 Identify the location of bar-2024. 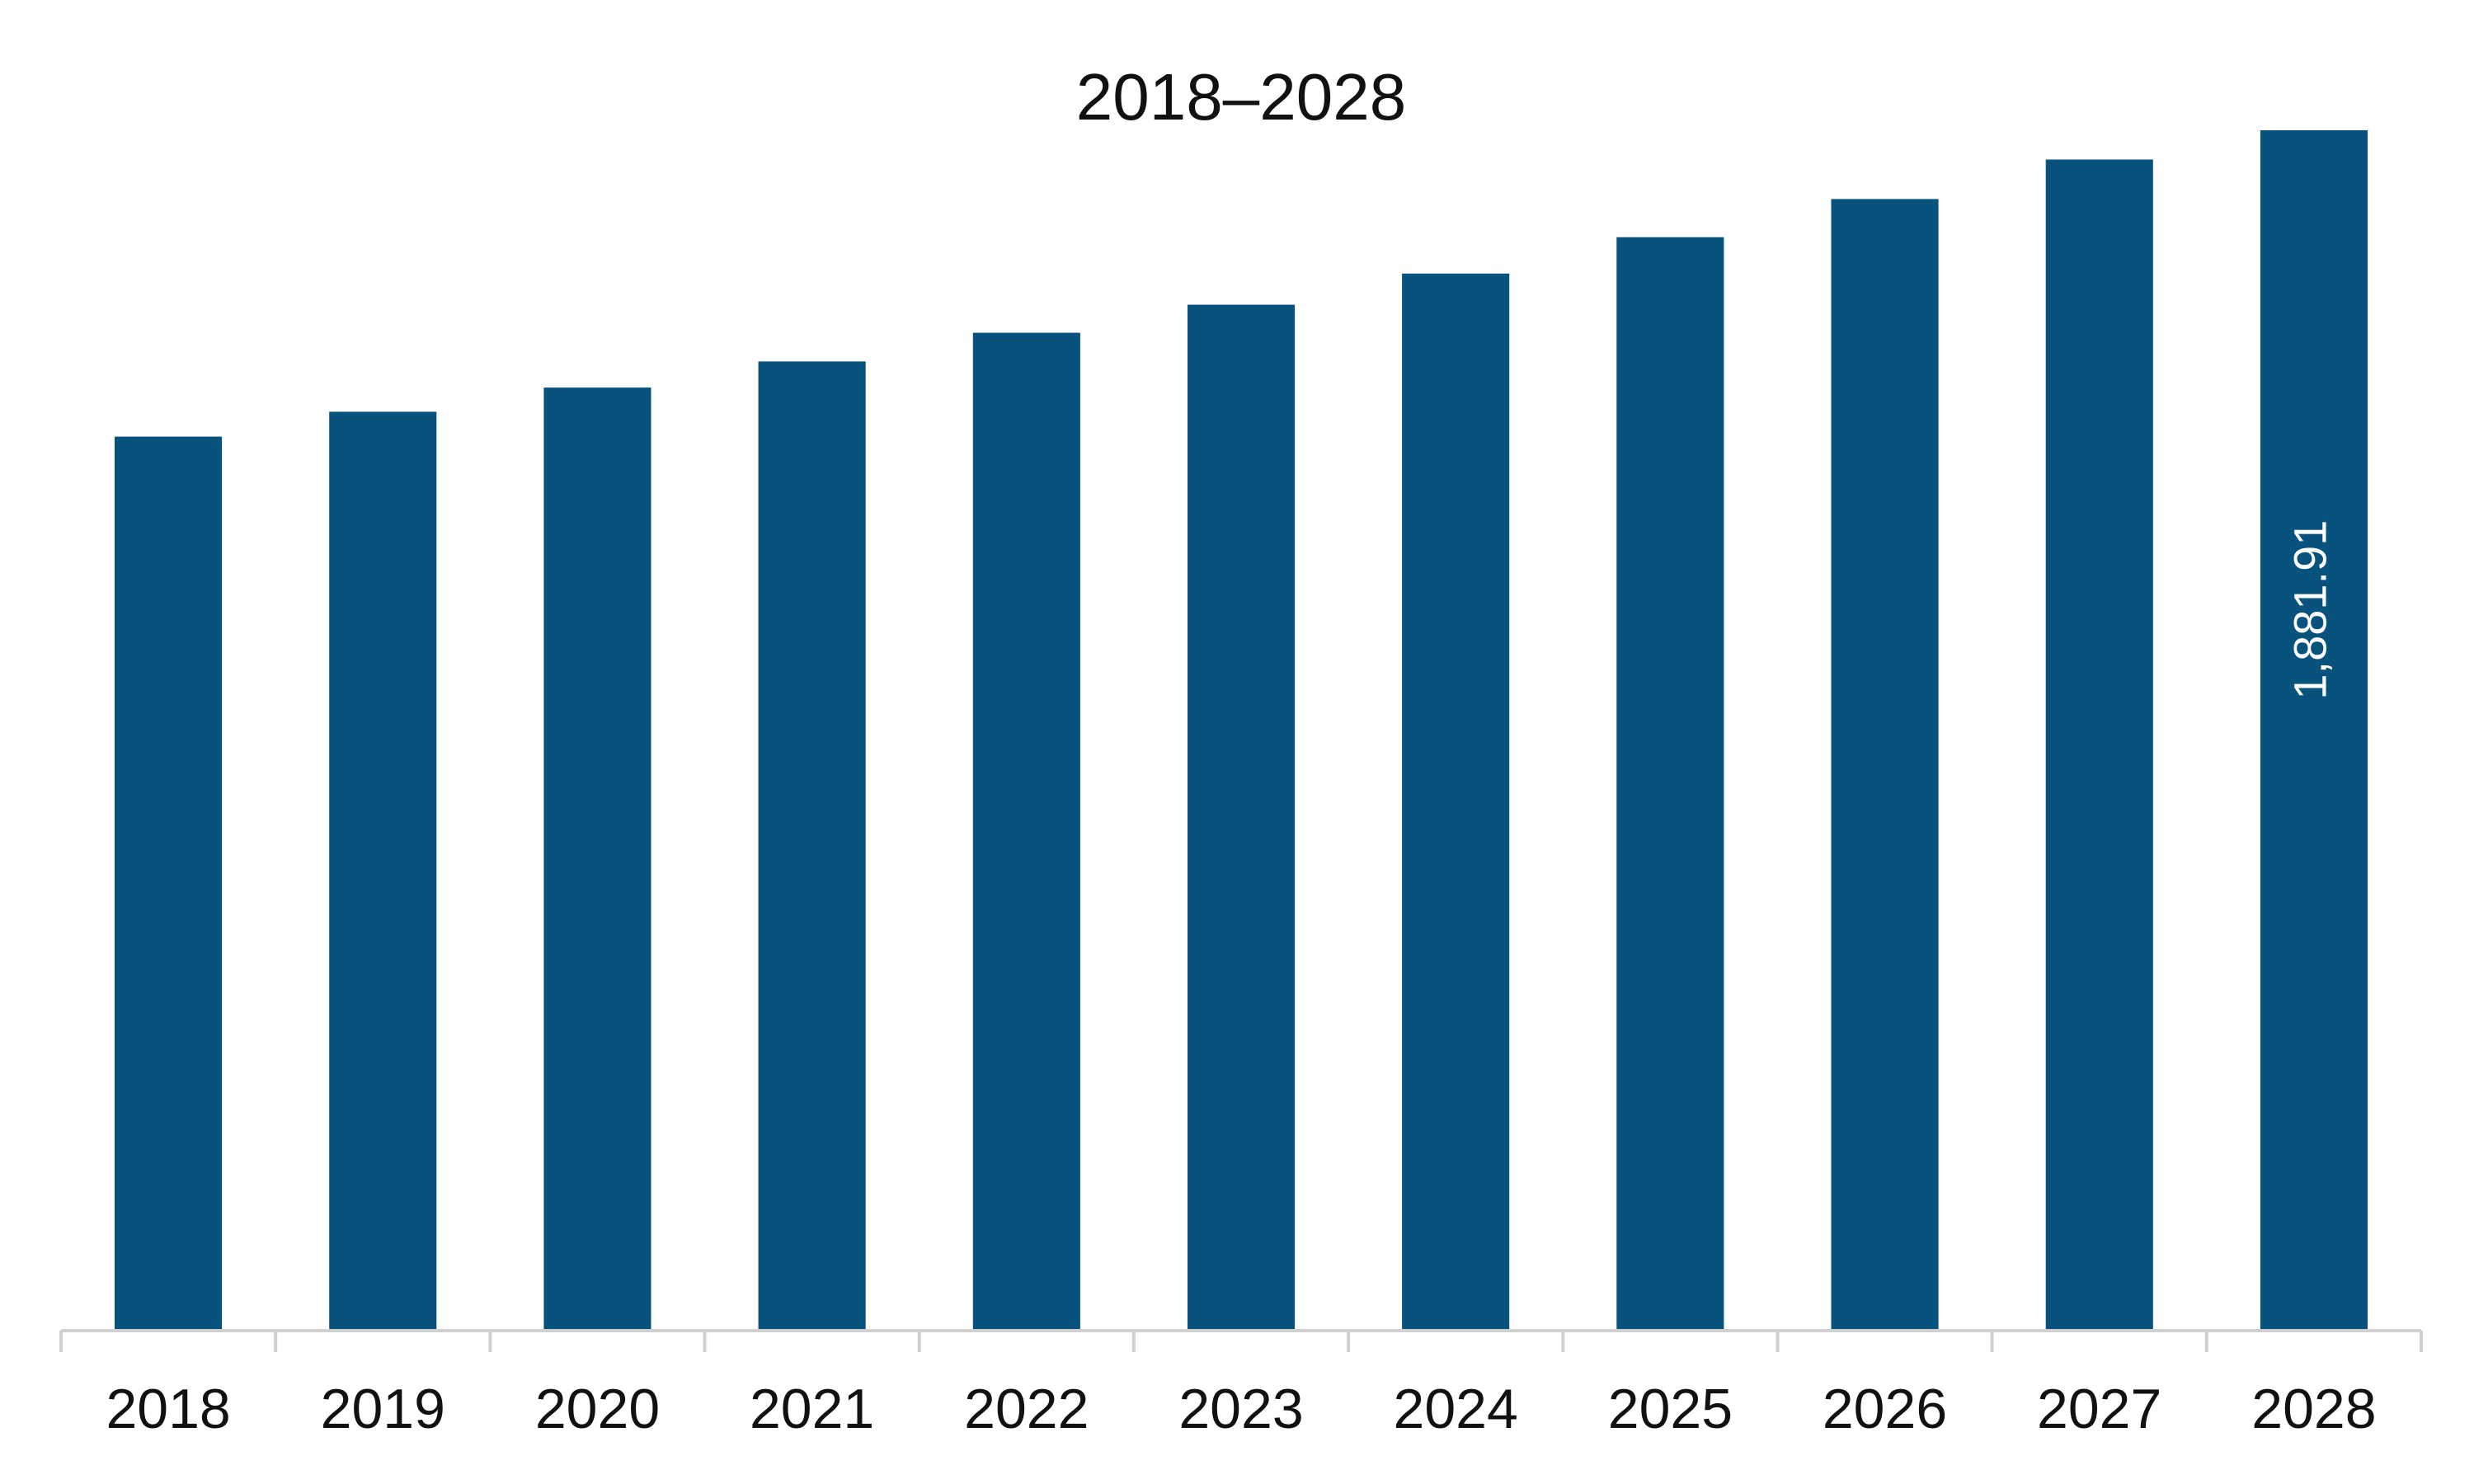
(1456, 801).